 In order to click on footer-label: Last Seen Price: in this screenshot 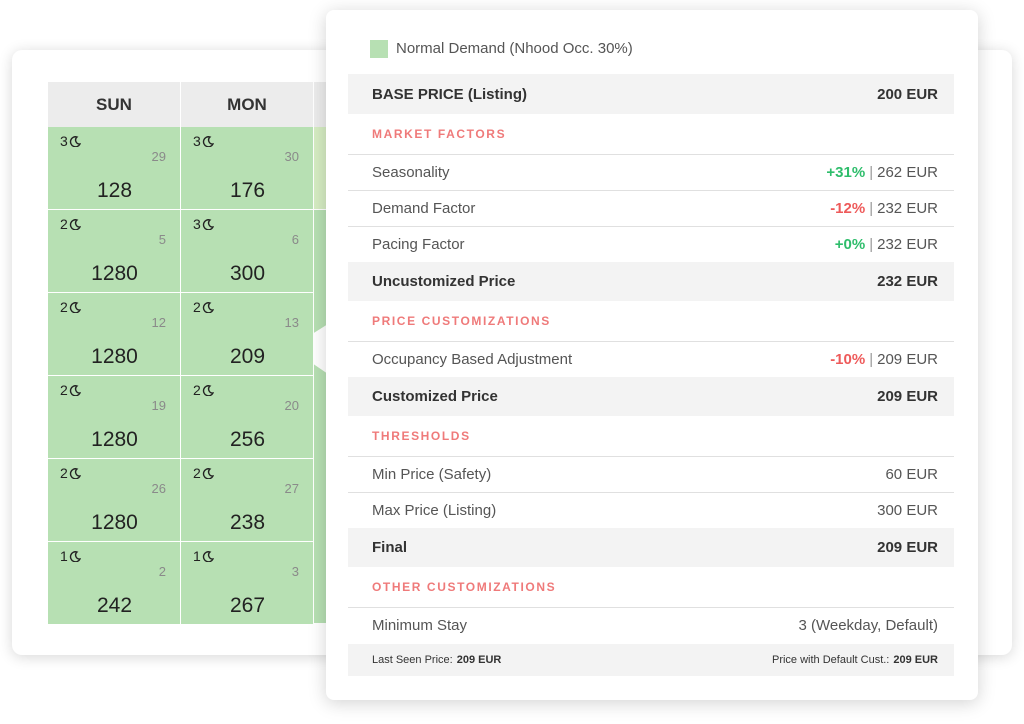, I will do `click(412, 660)`.